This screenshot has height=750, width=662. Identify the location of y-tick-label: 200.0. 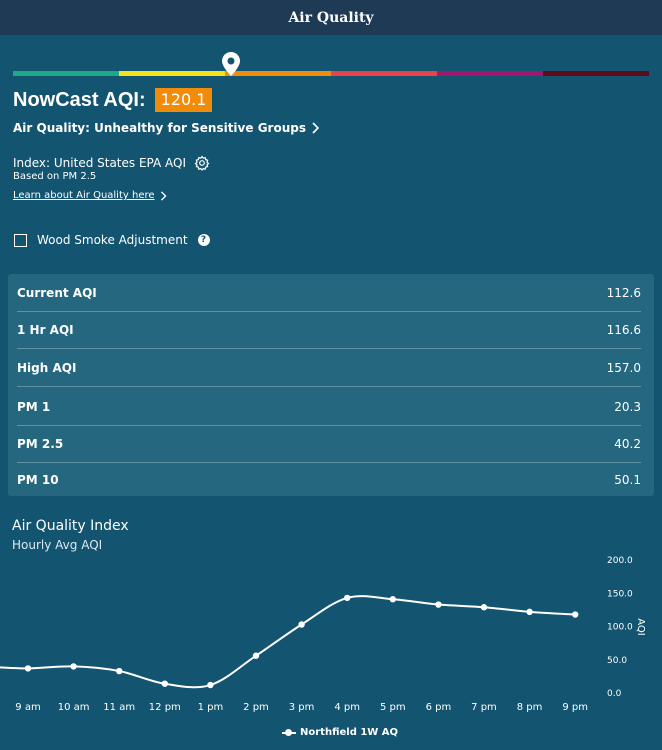
(620, 561).